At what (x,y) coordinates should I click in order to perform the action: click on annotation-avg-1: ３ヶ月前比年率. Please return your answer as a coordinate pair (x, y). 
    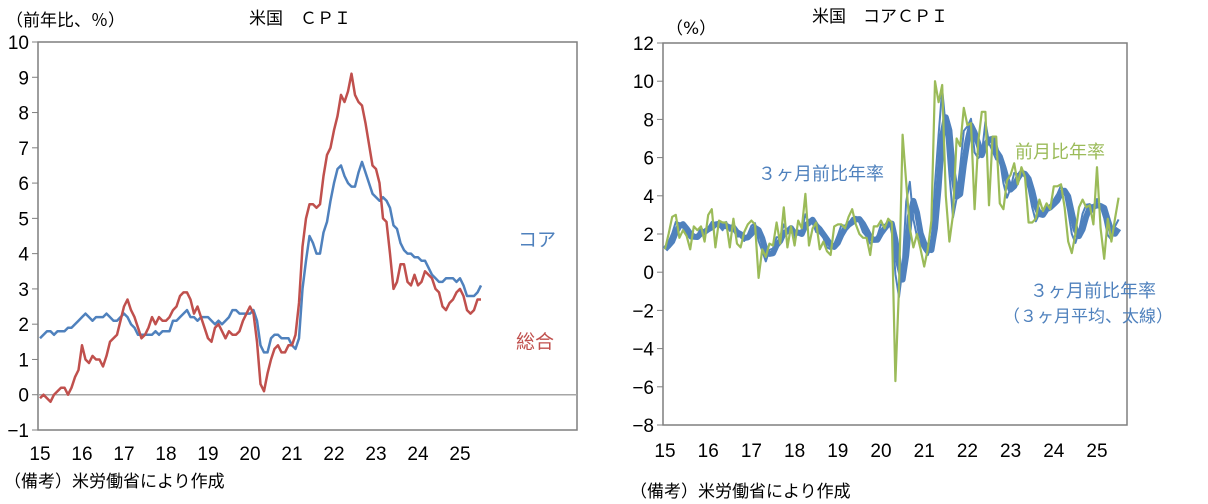
    Looking at the image, I should click on (1093, 291).